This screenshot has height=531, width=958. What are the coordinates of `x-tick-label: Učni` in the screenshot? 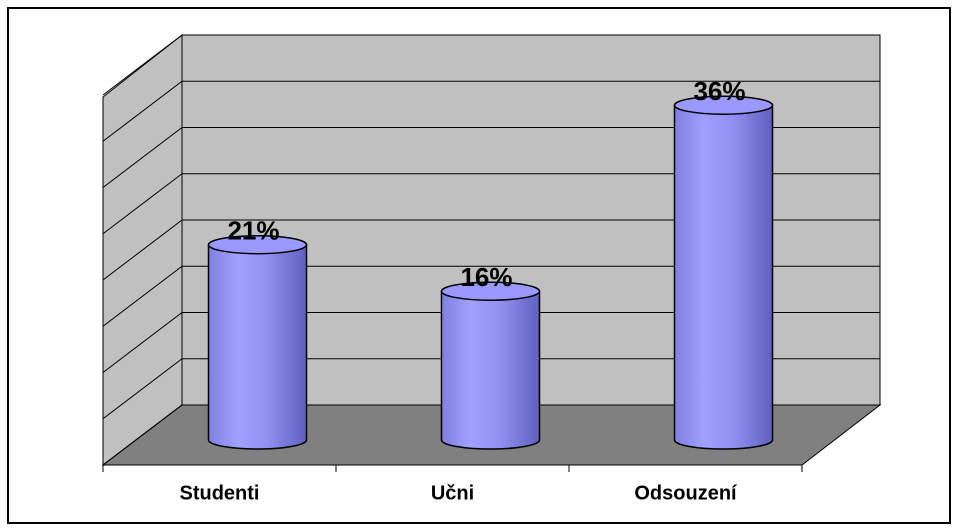 It's located at (452, 493).